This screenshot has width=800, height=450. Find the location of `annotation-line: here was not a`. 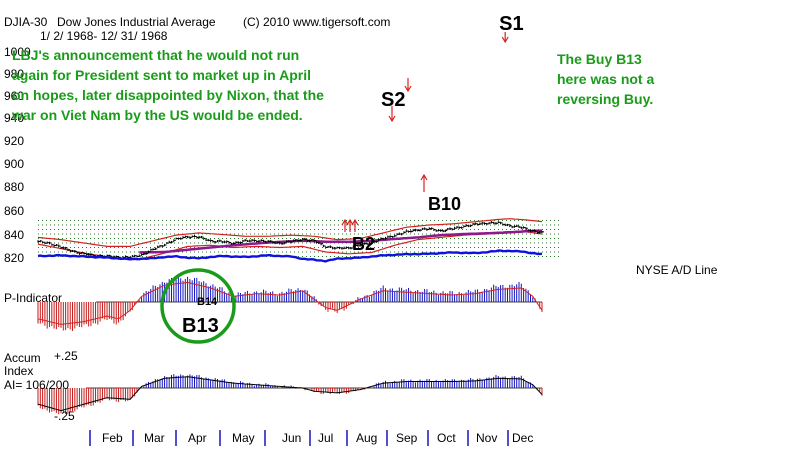

annotation-line: here was not a is located at coordinates (605, 79).